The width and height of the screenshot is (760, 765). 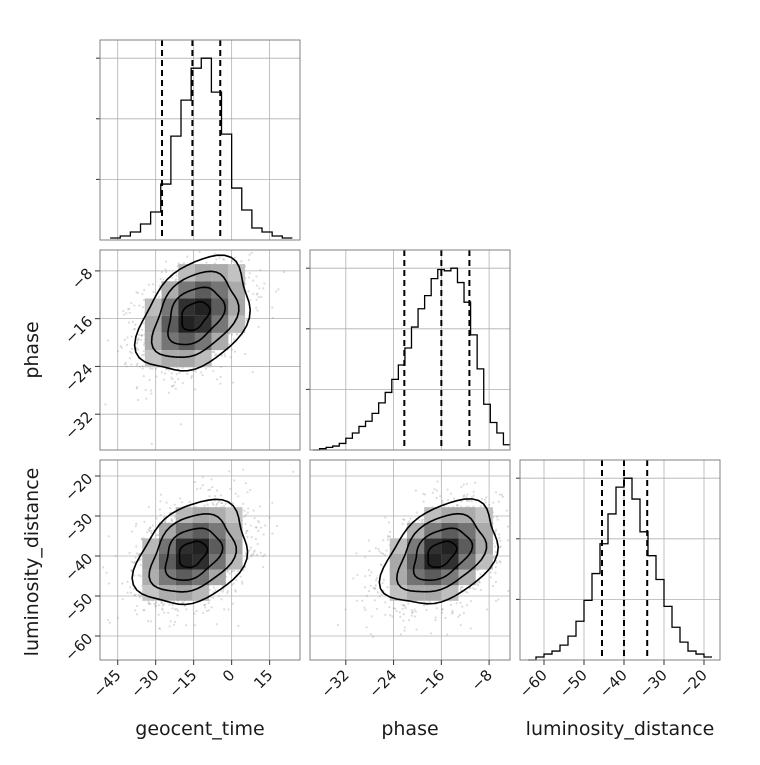 I want to click on marginal-panel-luminosity-distance, so click(x=618, y=560).